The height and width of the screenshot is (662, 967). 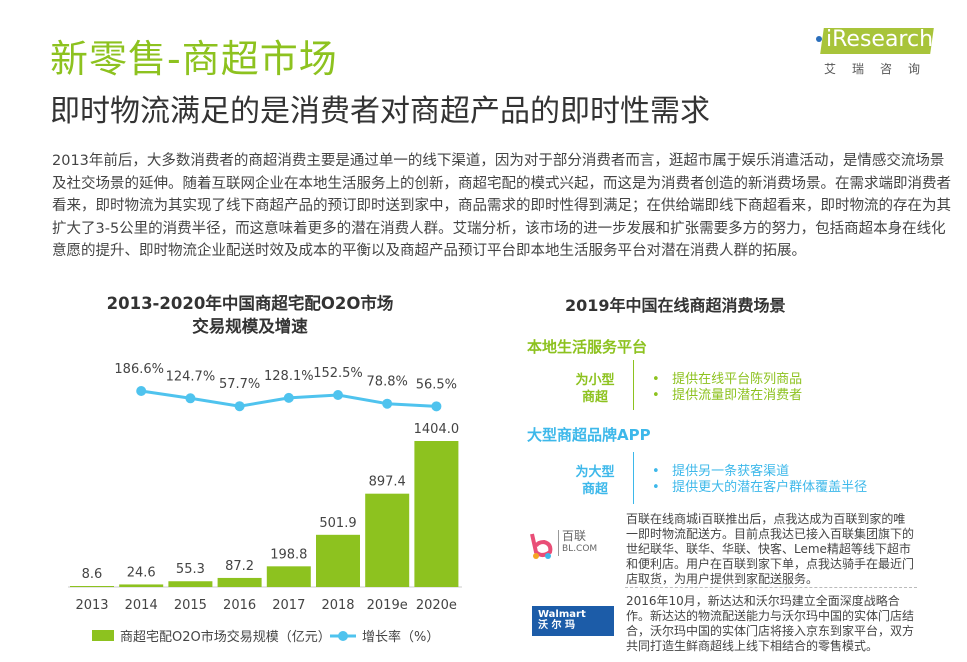 What do you see at coordinates (338, 373) in the screenshot?
I see `growth-data-label: 152.5%` at bounding box center [338, 373].